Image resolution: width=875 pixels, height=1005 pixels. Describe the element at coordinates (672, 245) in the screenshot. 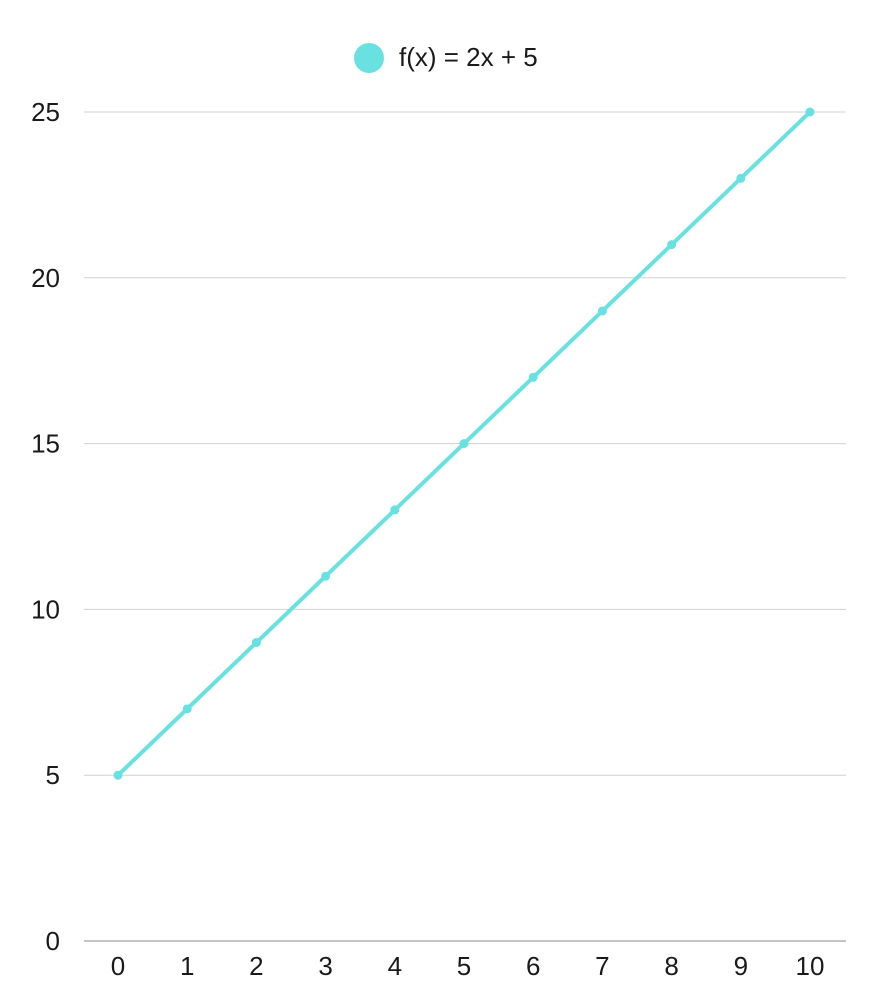

I see `data-point-x8` at that location.